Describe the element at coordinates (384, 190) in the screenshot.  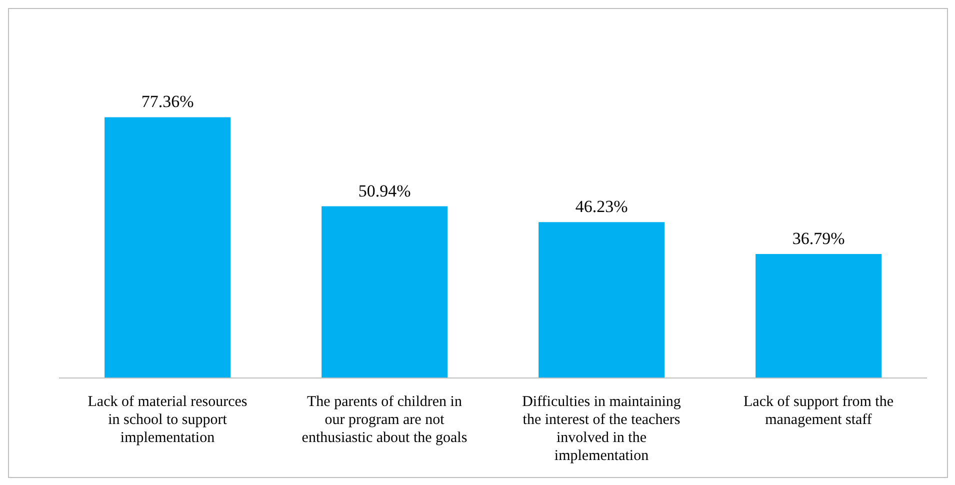
I see `data-label: 50.94%` at that location.